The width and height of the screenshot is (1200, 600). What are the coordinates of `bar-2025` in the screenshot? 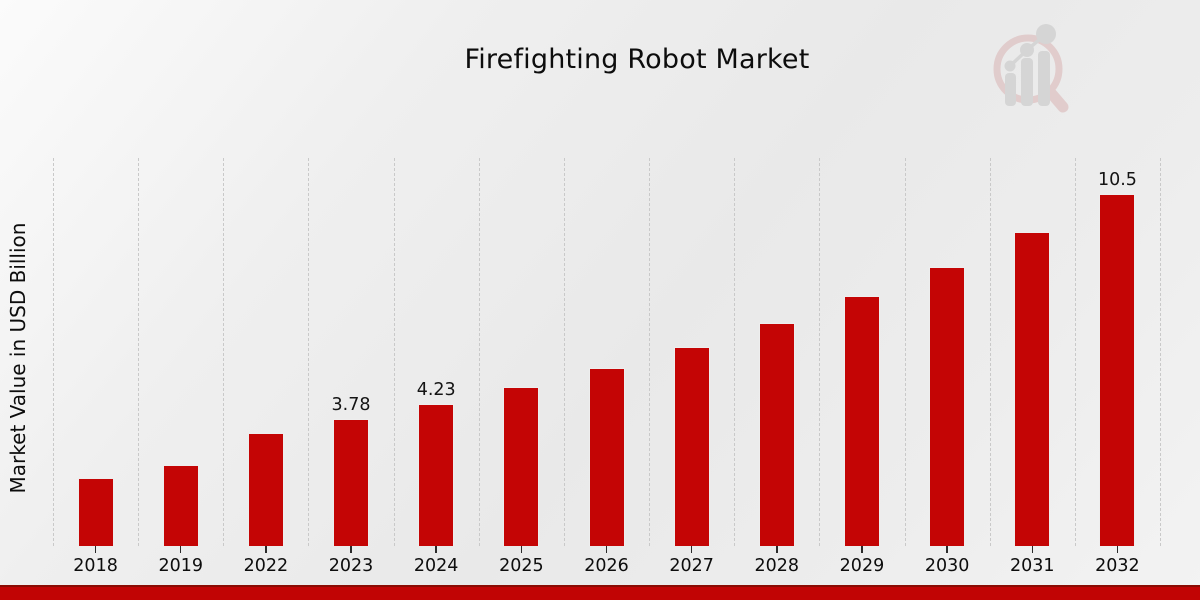 It's located at (521, 466).